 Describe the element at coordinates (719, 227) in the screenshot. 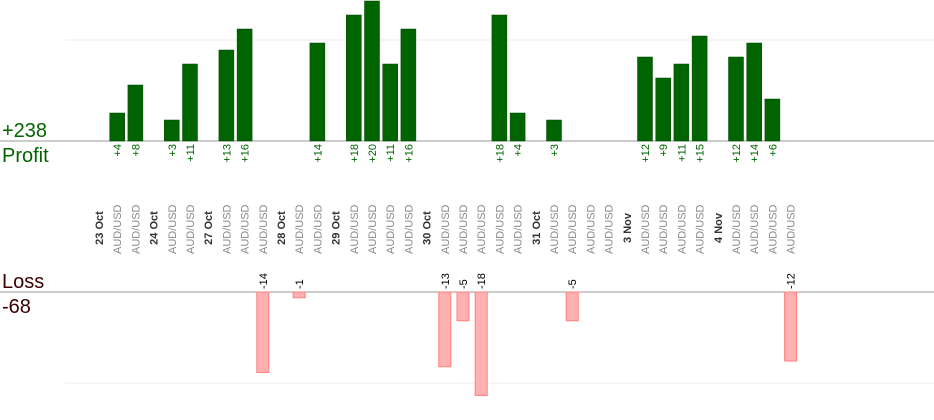

I see `date-label: 4 Nov` at that location.